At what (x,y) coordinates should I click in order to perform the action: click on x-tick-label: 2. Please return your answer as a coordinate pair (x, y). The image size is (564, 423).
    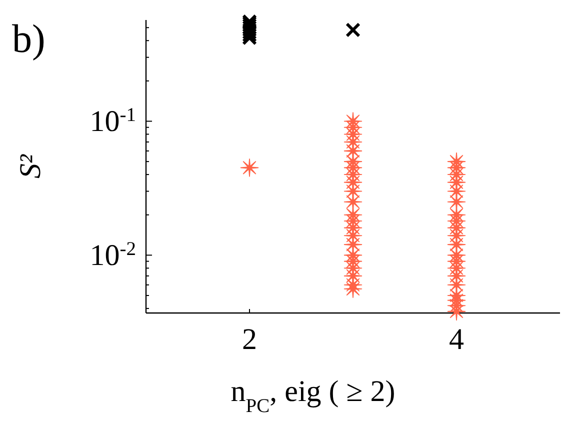
    Looking at the image, I should click on (249, 339).